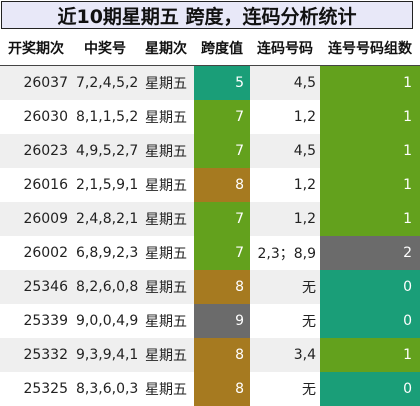 The image size is (420, 406). Describe the element at coordinates (105, 252) in the screenshot. I see `cell-numbers: 6,8,9,2,3` at that location.